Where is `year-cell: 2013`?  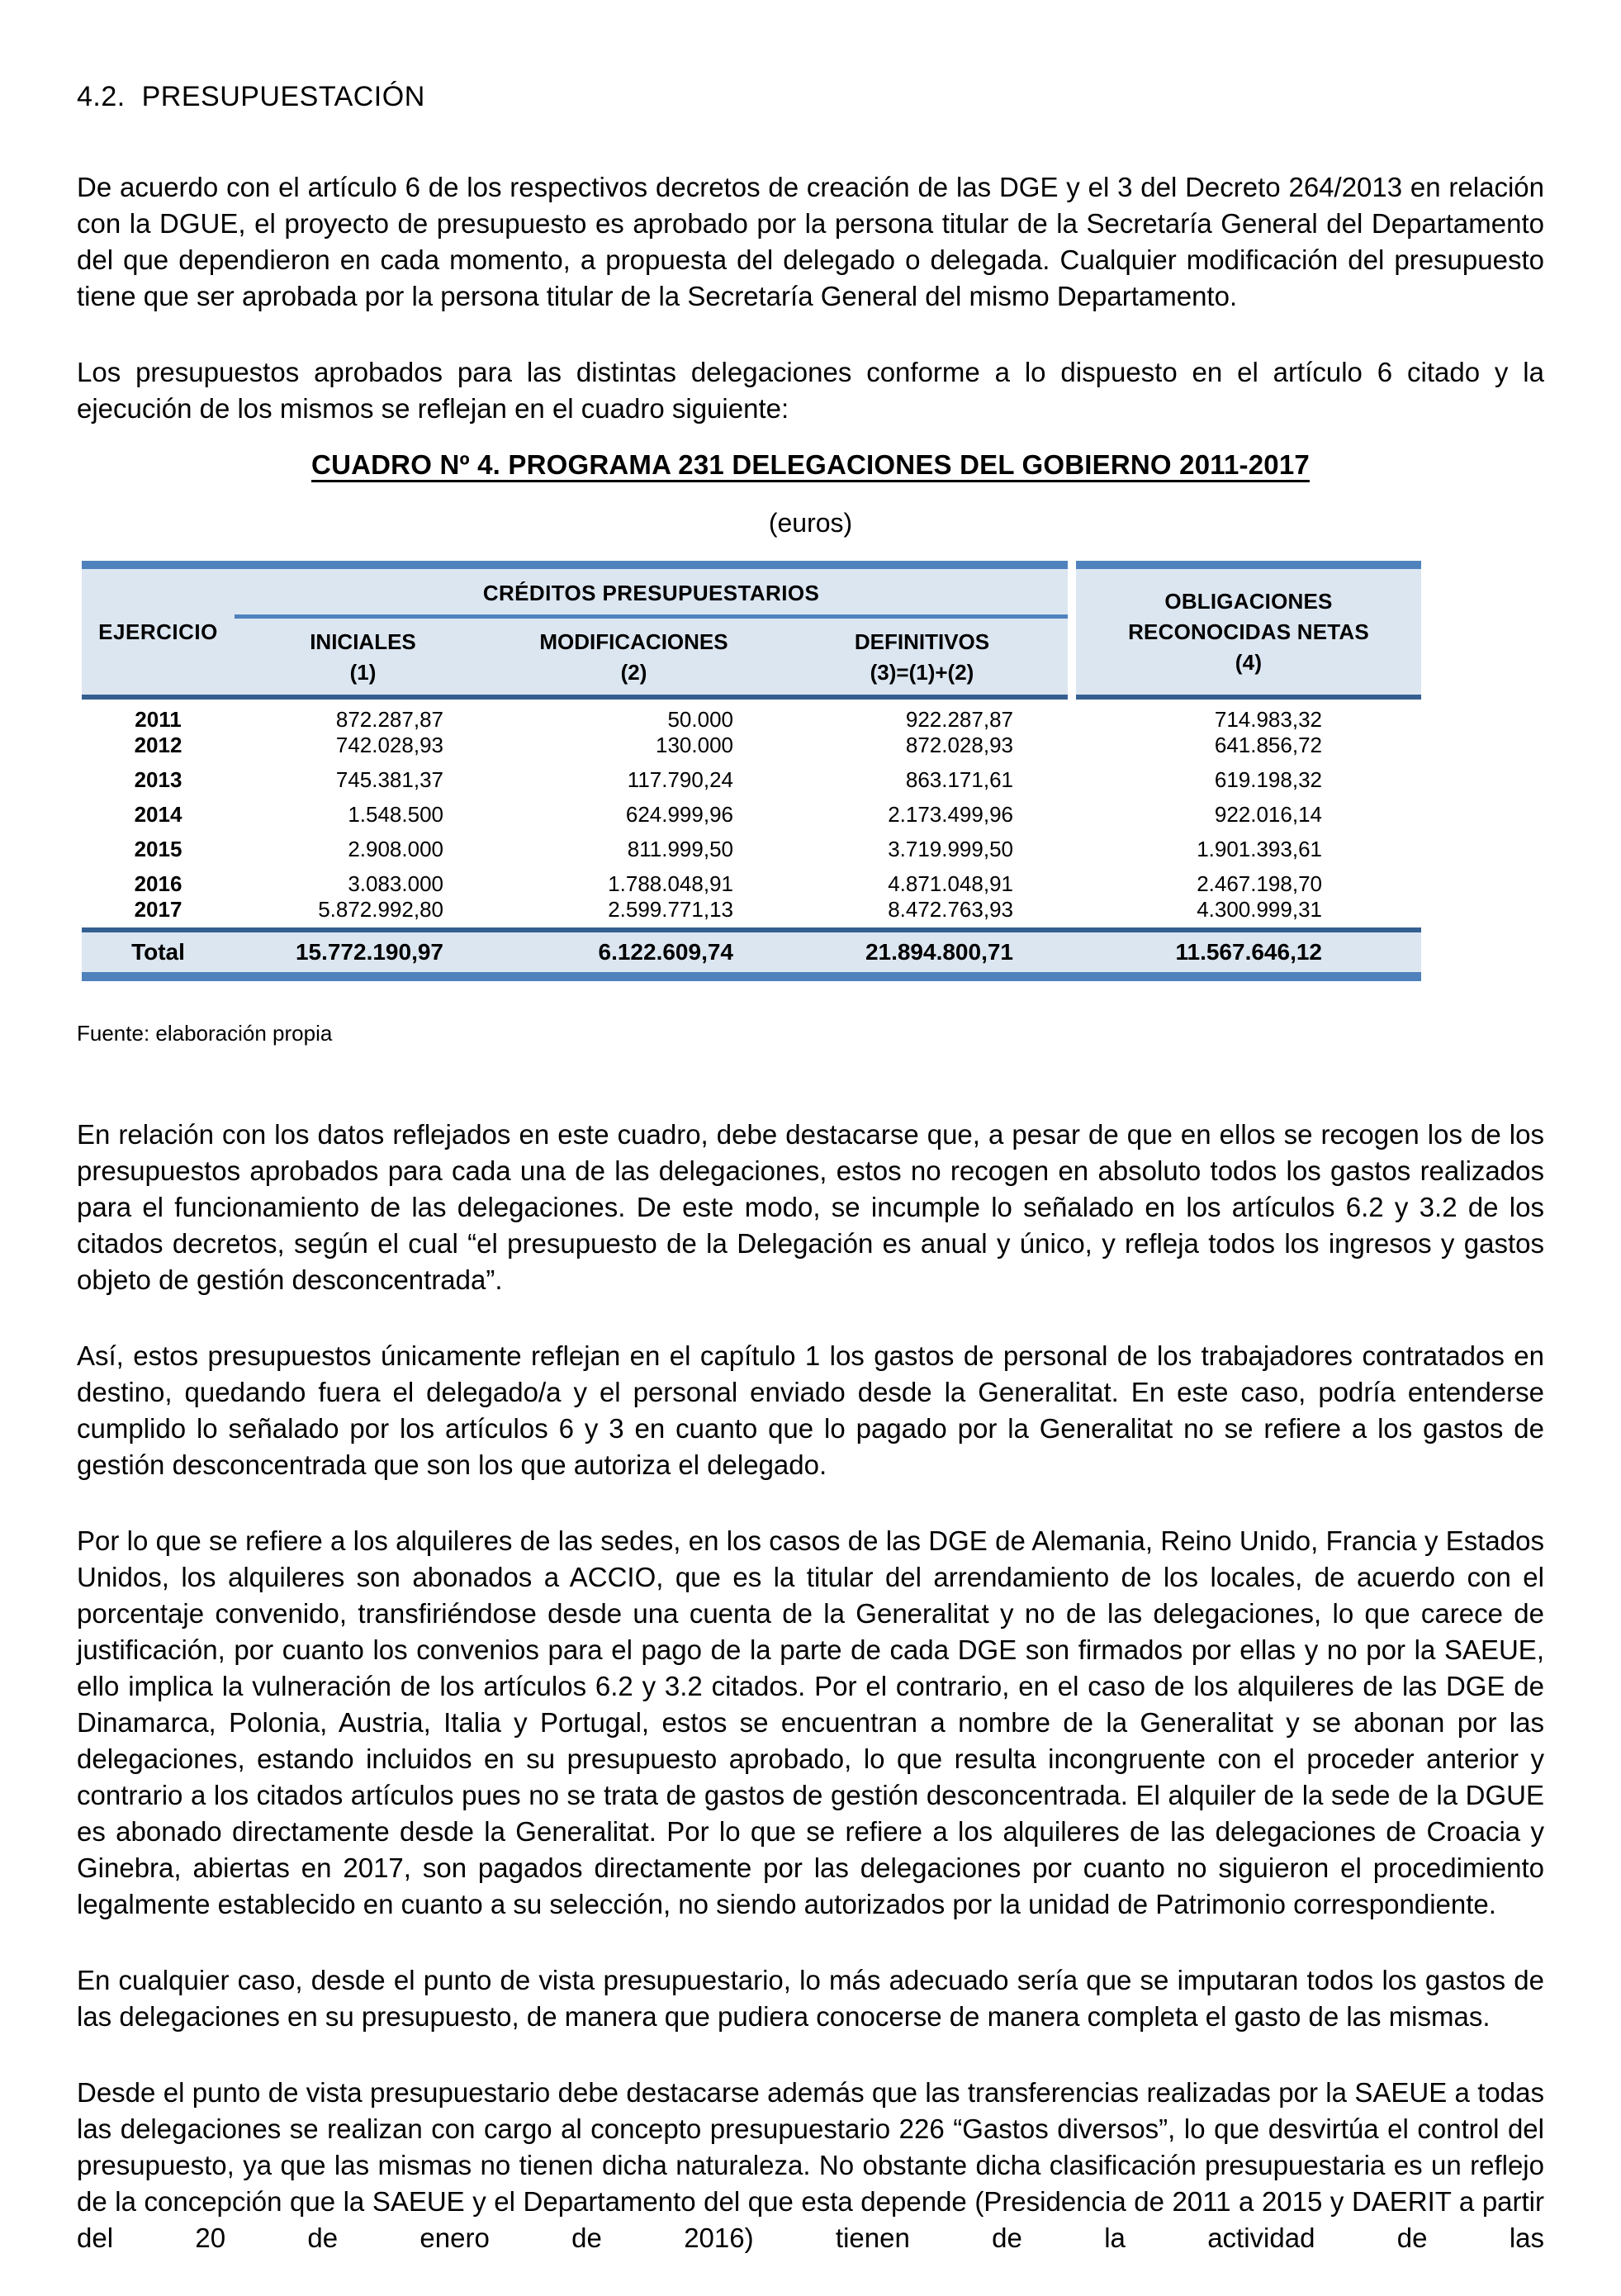 year-cell: 2013 is located at coordinates (158, 779).